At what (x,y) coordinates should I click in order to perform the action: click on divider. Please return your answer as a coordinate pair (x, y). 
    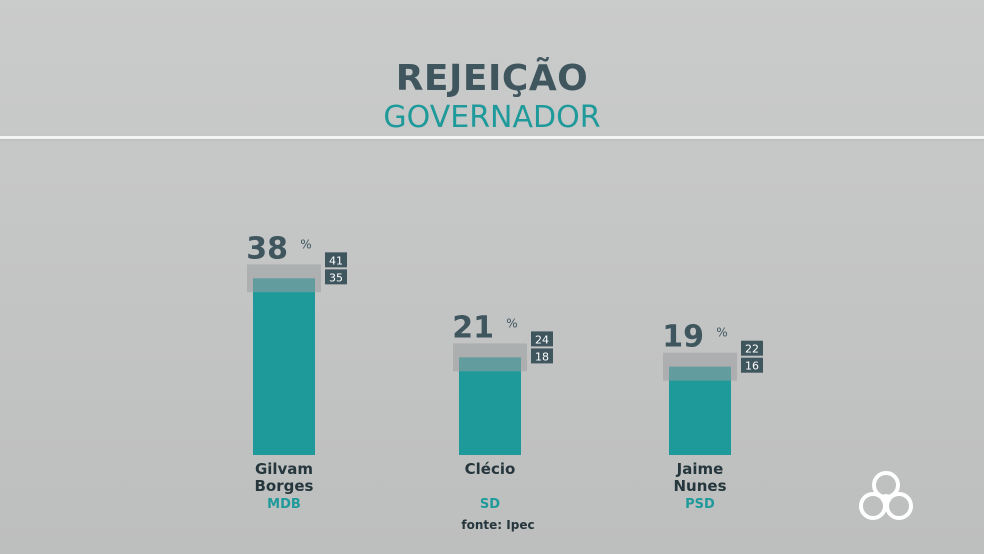
    Looking at the image, I should click on (492, 137).